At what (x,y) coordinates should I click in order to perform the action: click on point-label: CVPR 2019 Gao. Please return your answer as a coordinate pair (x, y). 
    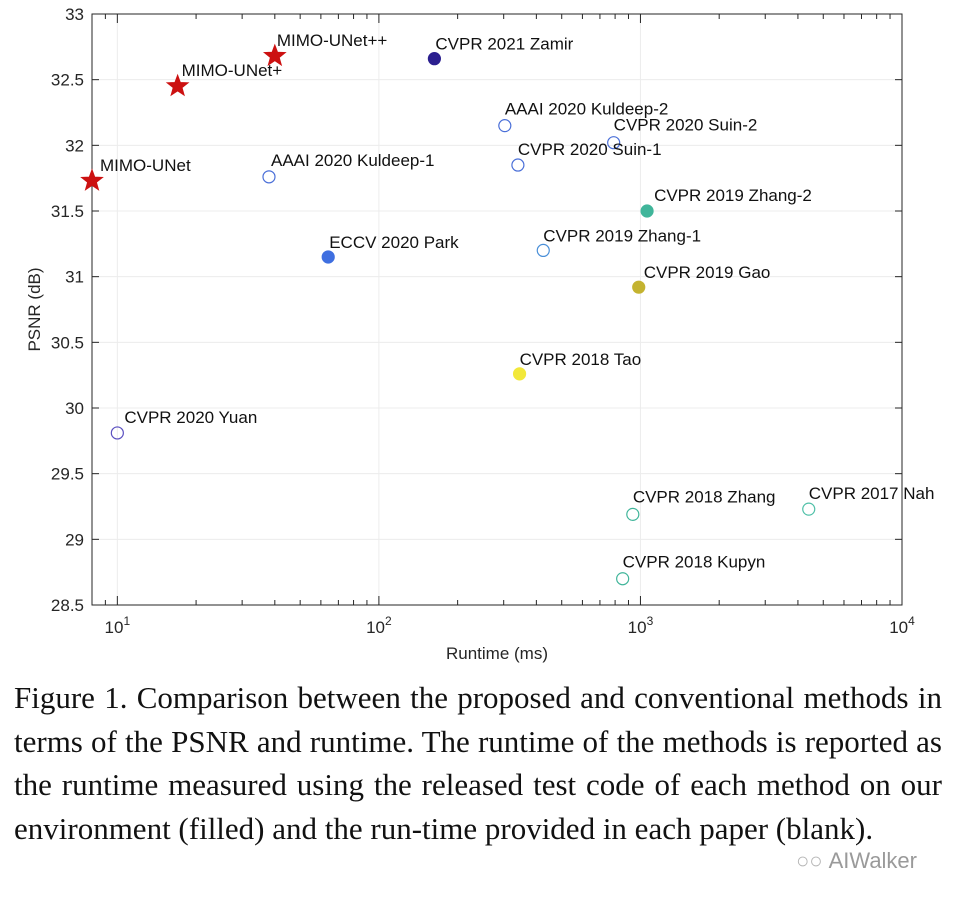
    Looking at the image, I should click on (707, 272).